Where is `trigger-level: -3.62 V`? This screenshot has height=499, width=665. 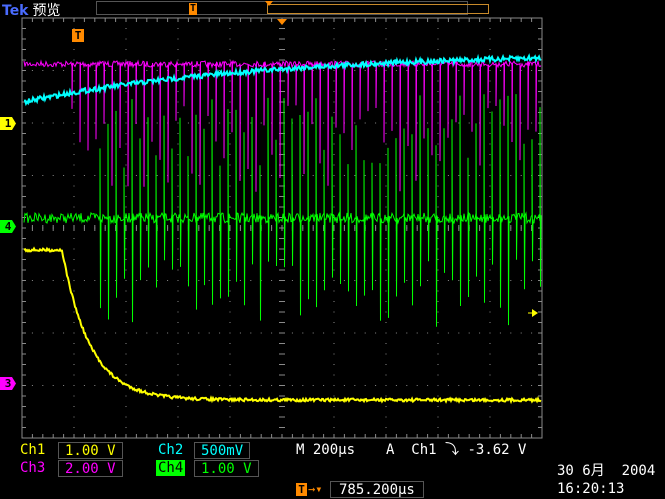
trigger-level: -3.62 V is located at coordinates (497, 450).